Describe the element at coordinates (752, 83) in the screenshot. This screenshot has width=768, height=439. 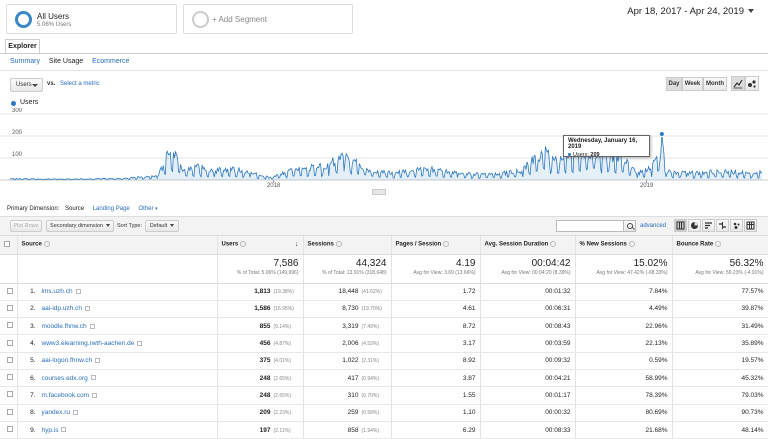
I see `motion-chart-button` at that location.